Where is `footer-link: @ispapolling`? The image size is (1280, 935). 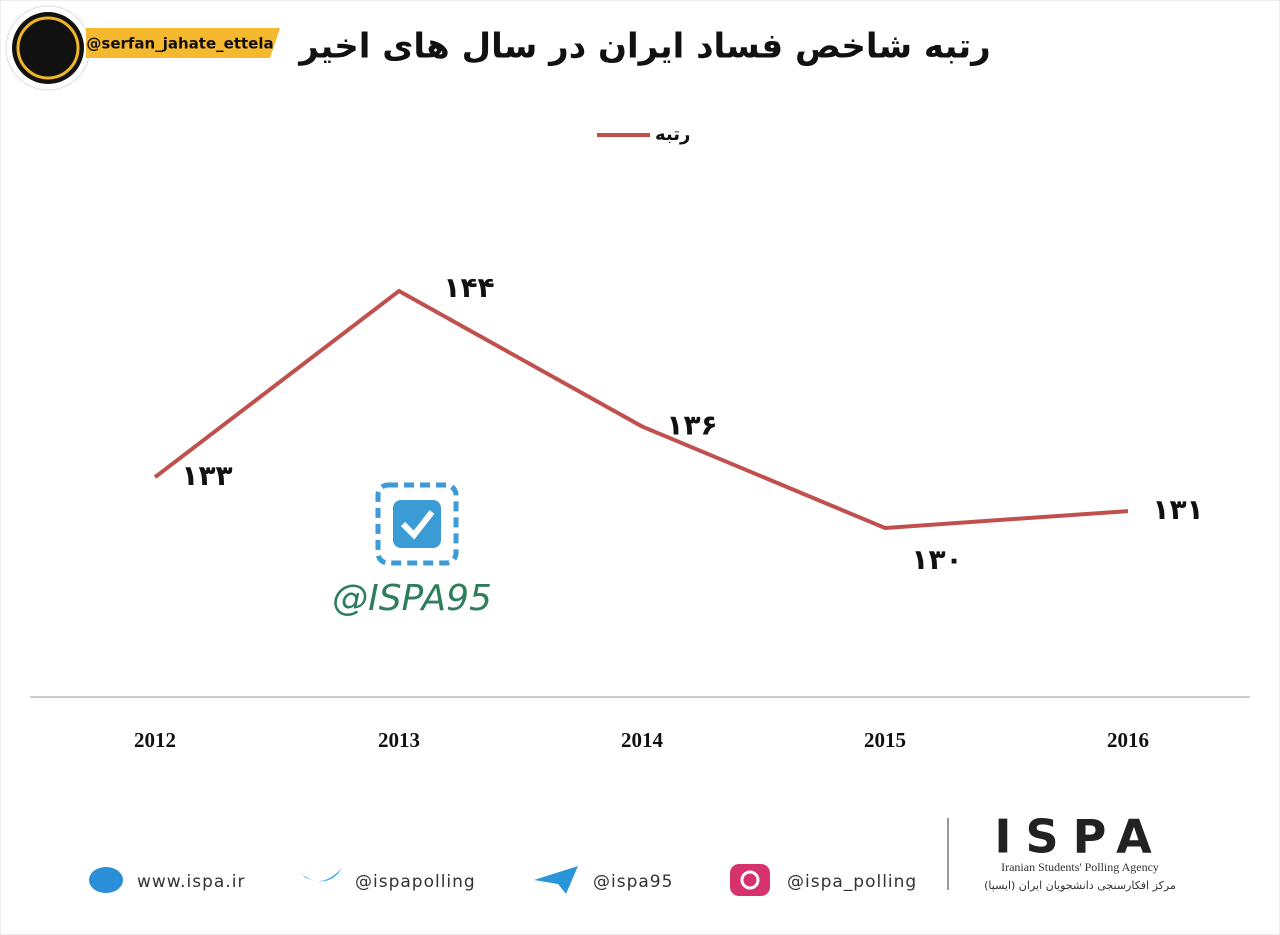 footer-link: @ispapolling is located at coordinates (415, 882).